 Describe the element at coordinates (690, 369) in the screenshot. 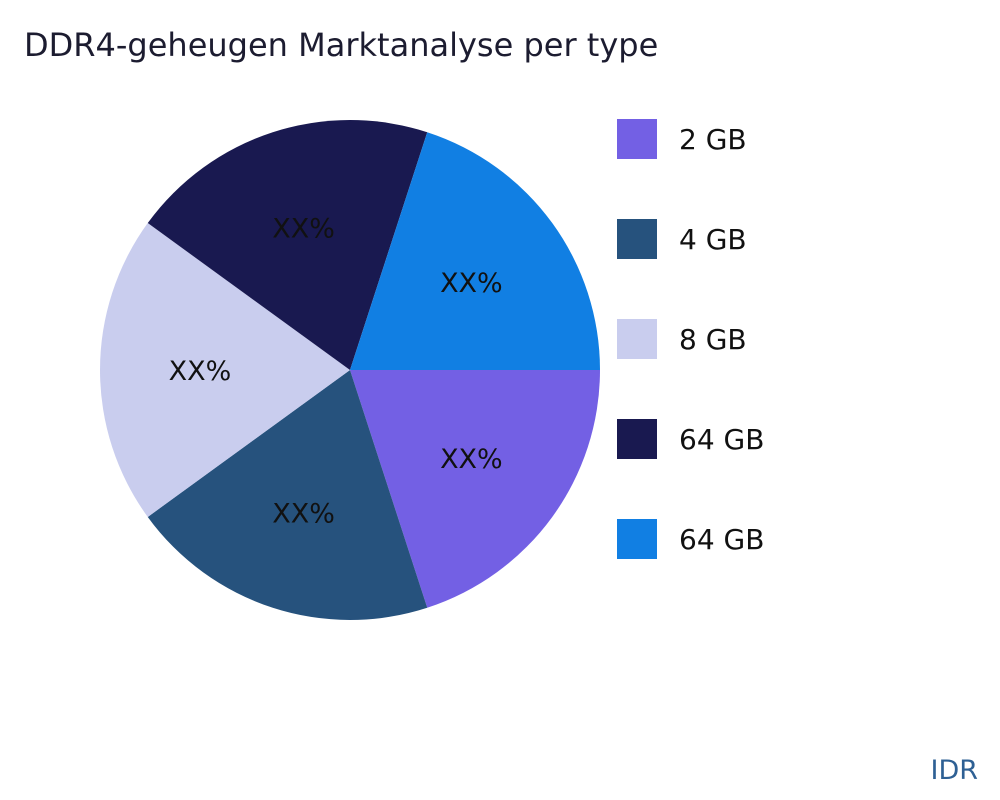

I see `legend: 2 GB 4 GB 8 GB 64 GB 64 GB` at that location.